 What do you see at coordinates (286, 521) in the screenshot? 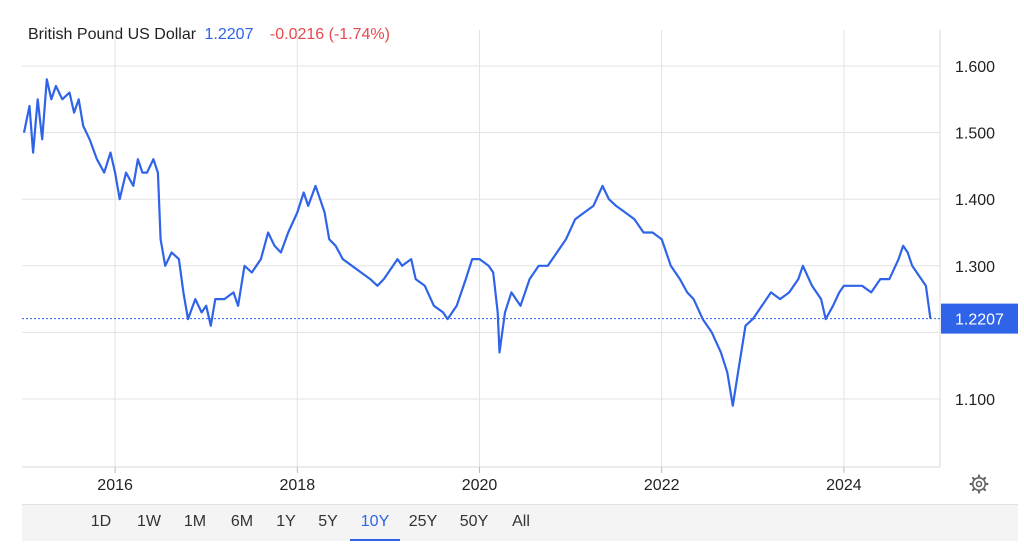
I see `range-button-1y: 1Y` at bounding box center [286, 521].